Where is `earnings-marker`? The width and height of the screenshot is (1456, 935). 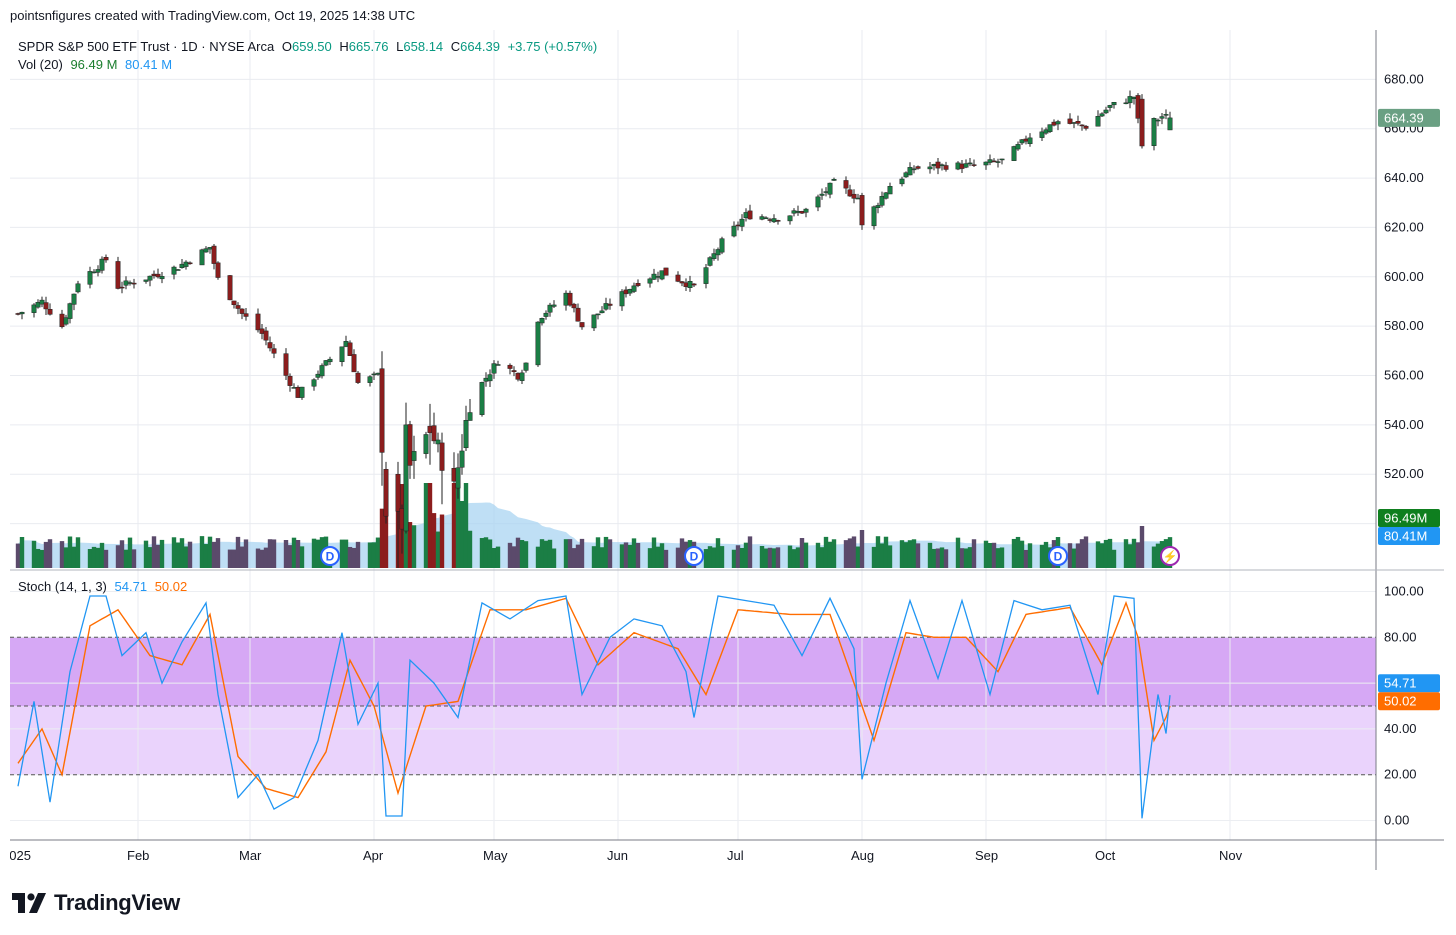 earnings-marker is located at coordinates (1170, 556).